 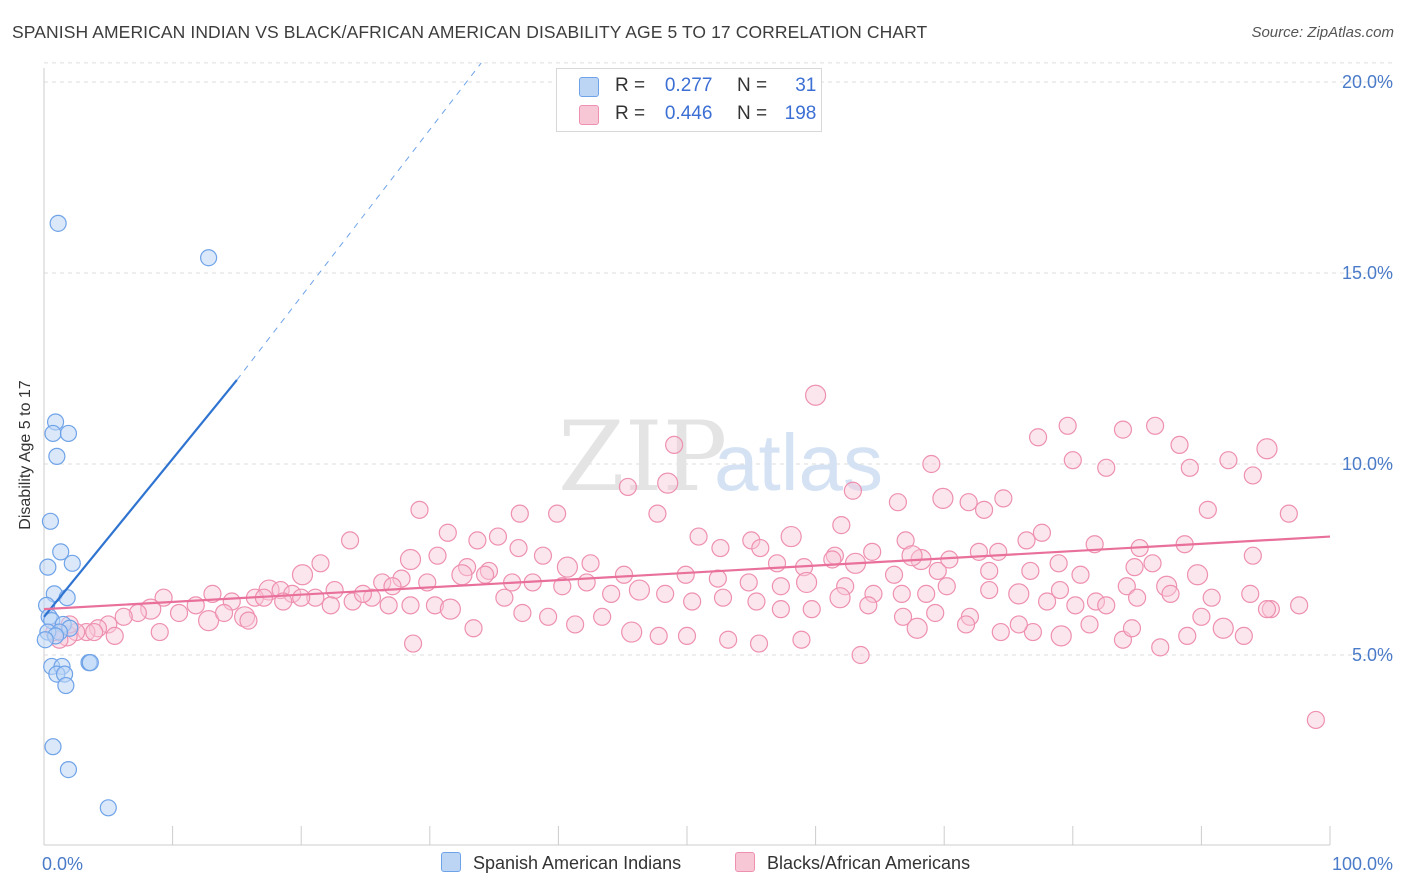 What do you see at coordinates (1367, 273) in the screenshot?
I see `y-tick-label: 15.0%` at bounding box center [1367, 273].